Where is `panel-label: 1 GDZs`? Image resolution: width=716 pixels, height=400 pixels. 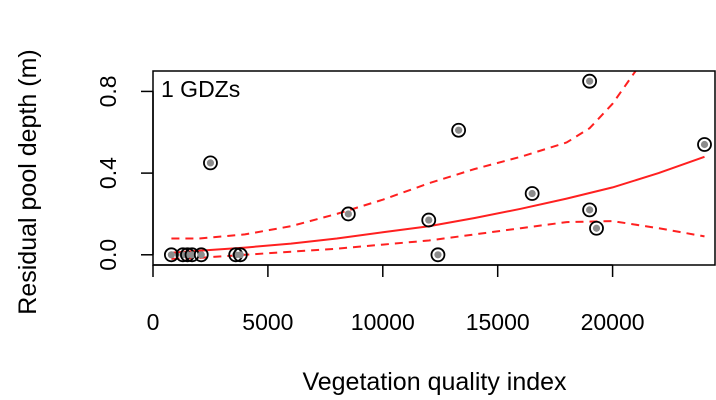
panel-label: 1 GDZs is located at coordinates (200, 89).